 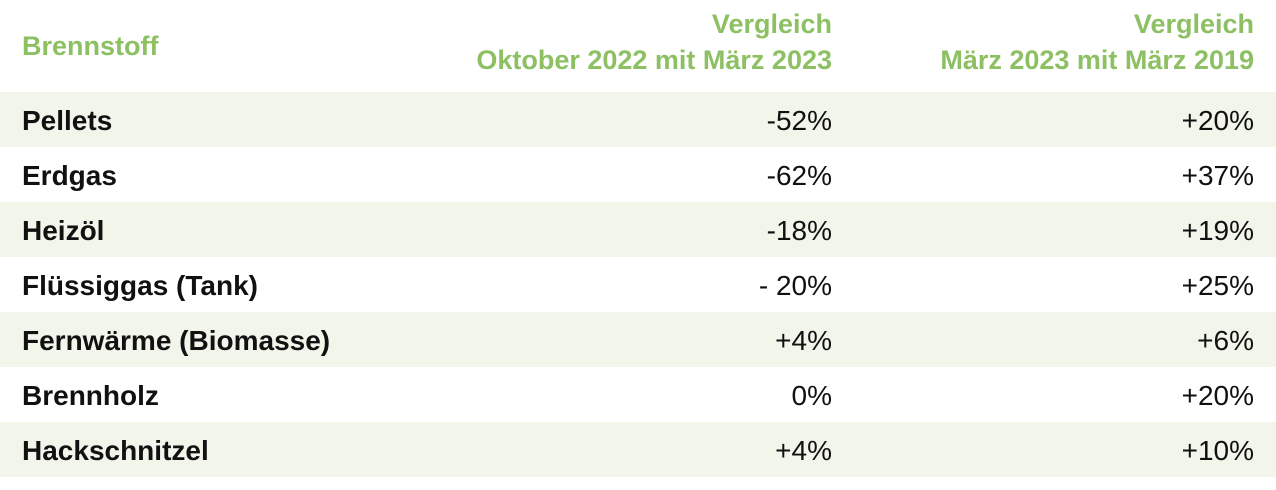 What do you see at coordinates (638, 229) in the screenshot?
I see `table-row: Heizöl -18% +19%` at bounding box center [638, 229].